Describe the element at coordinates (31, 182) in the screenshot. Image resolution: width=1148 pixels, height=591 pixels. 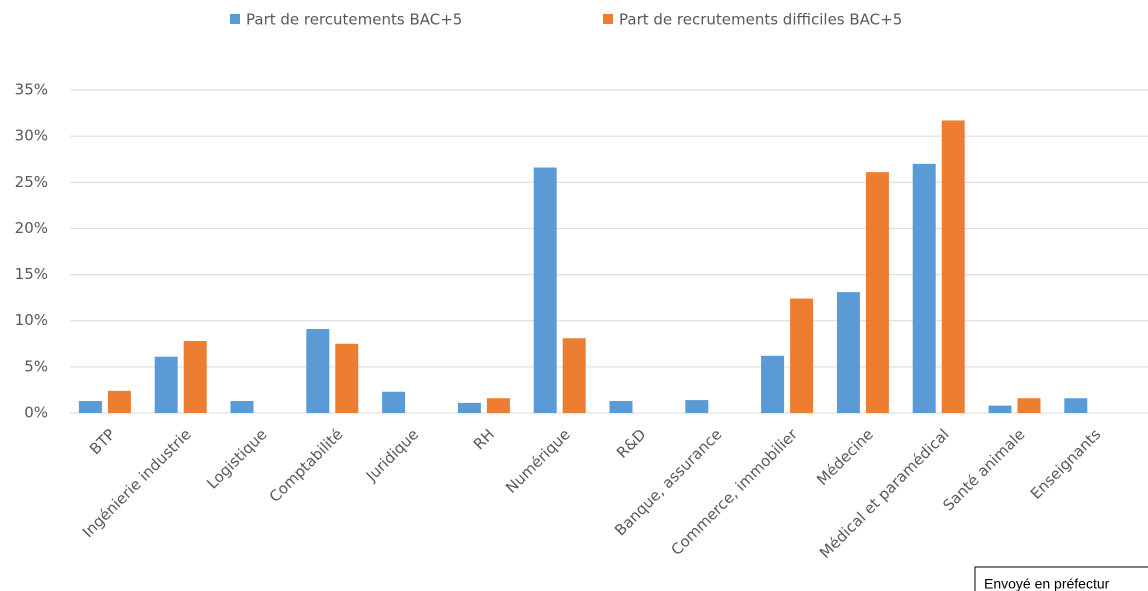
I see `y-tick-label: 25%` at that location.